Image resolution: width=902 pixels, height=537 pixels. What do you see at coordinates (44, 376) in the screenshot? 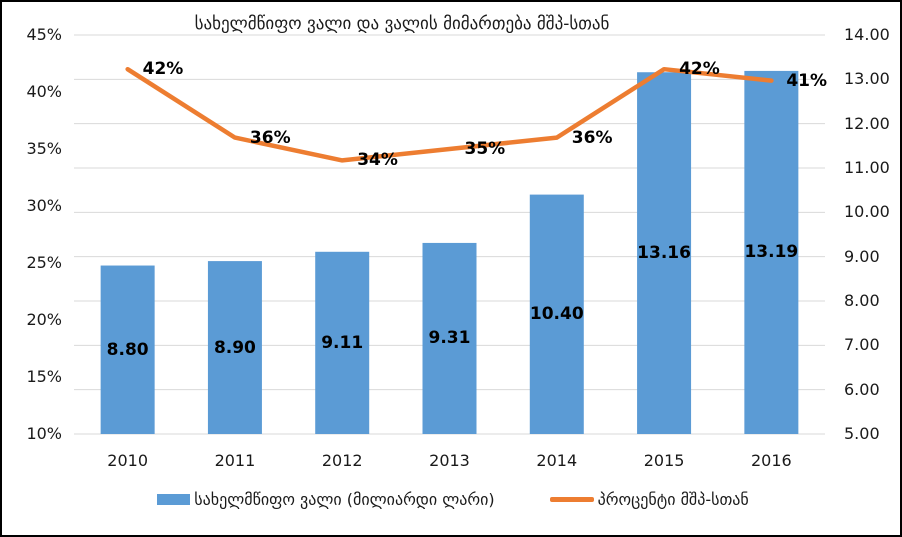
I see `left-axis-tick: 15%` at bounding box center [44, 376].